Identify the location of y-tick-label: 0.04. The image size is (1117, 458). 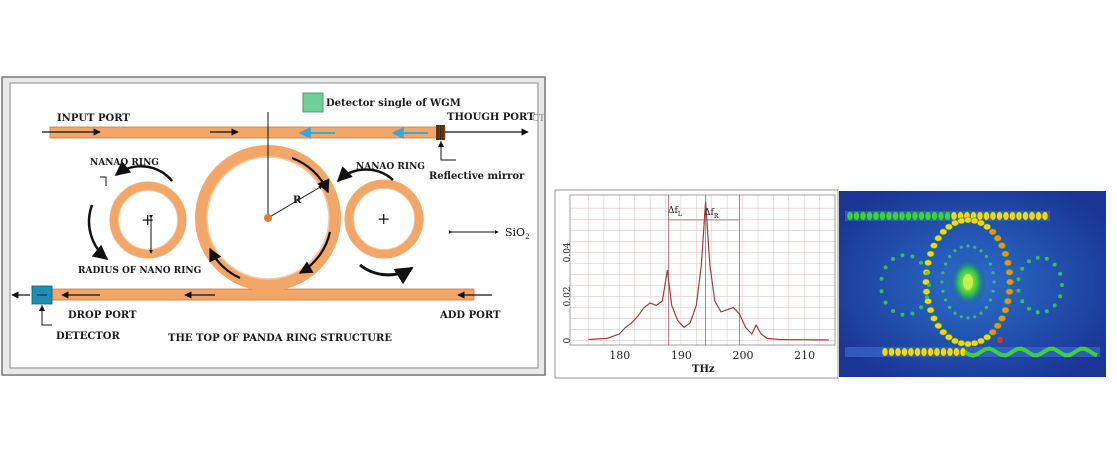
(568, 252).